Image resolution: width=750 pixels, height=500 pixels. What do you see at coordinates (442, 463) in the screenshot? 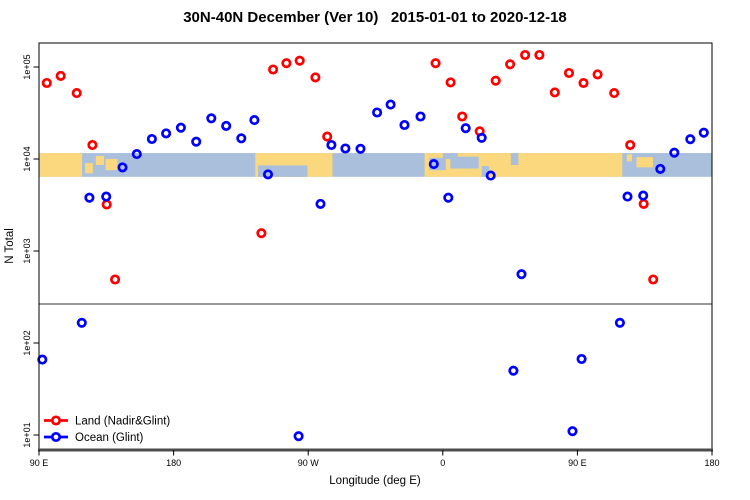
I see `x-tick-label: 0` at bounding box center [442, 463].